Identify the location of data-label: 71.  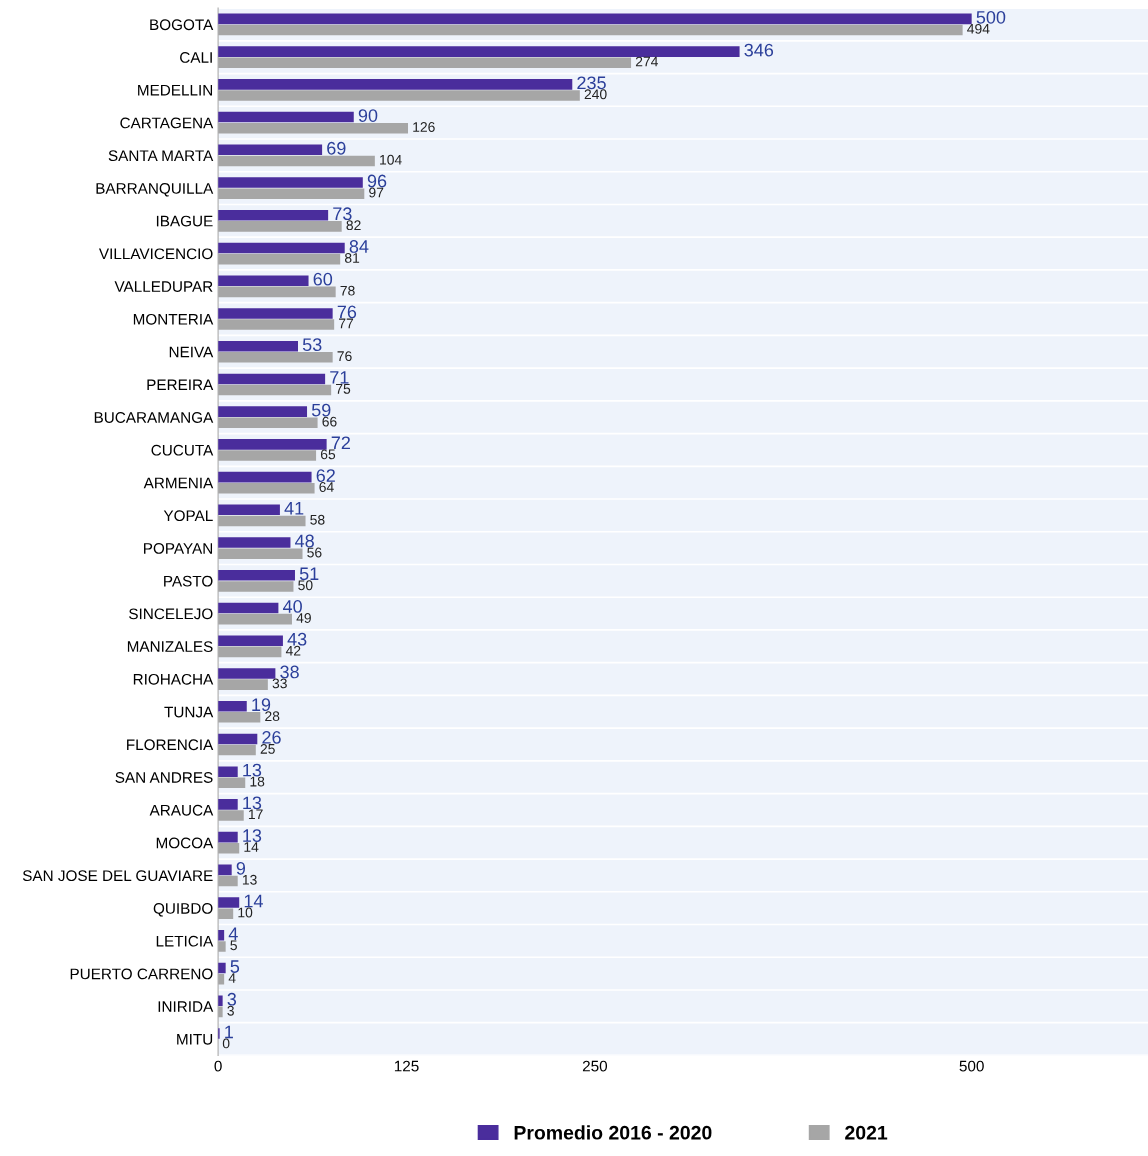
(339, 377).